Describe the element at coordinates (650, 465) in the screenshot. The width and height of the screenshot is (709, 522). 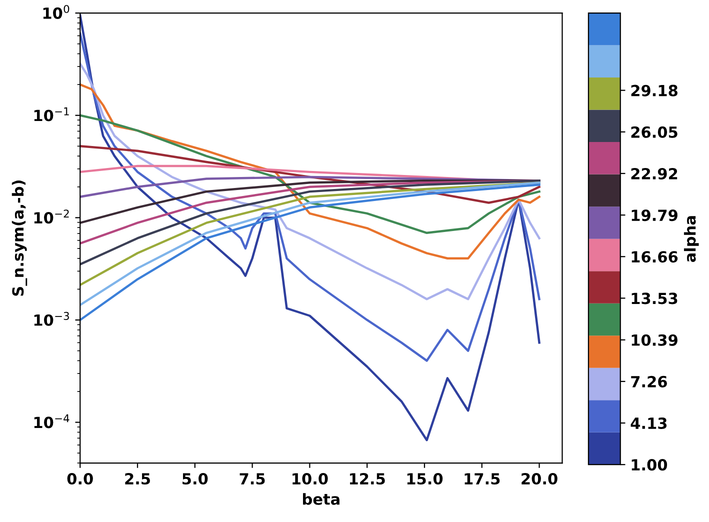
I see `color-bar-label: 1.00` at that location.